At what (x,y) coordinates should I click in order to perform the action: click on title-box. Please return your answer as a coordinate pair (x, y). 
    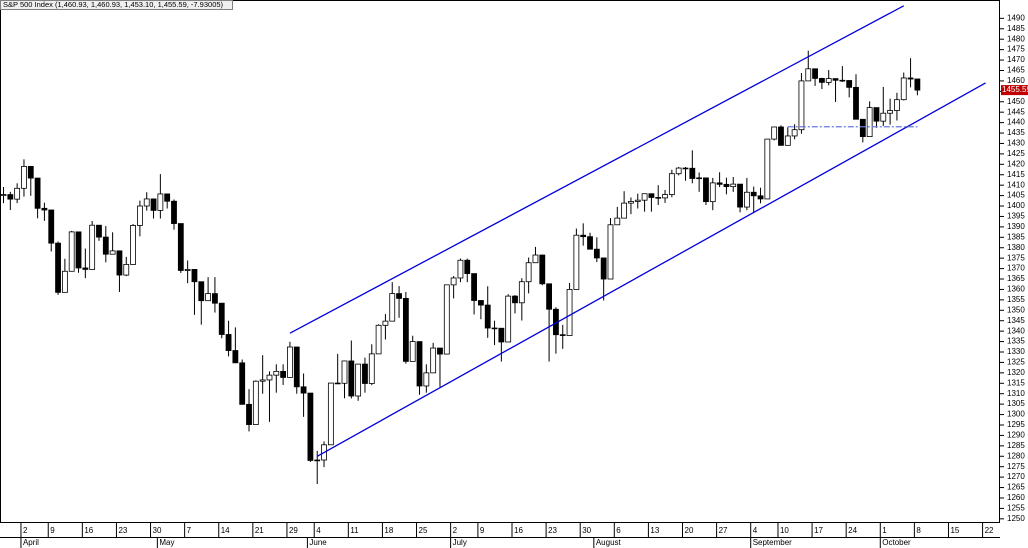
    Looking at the image, I should click on (116, 5).